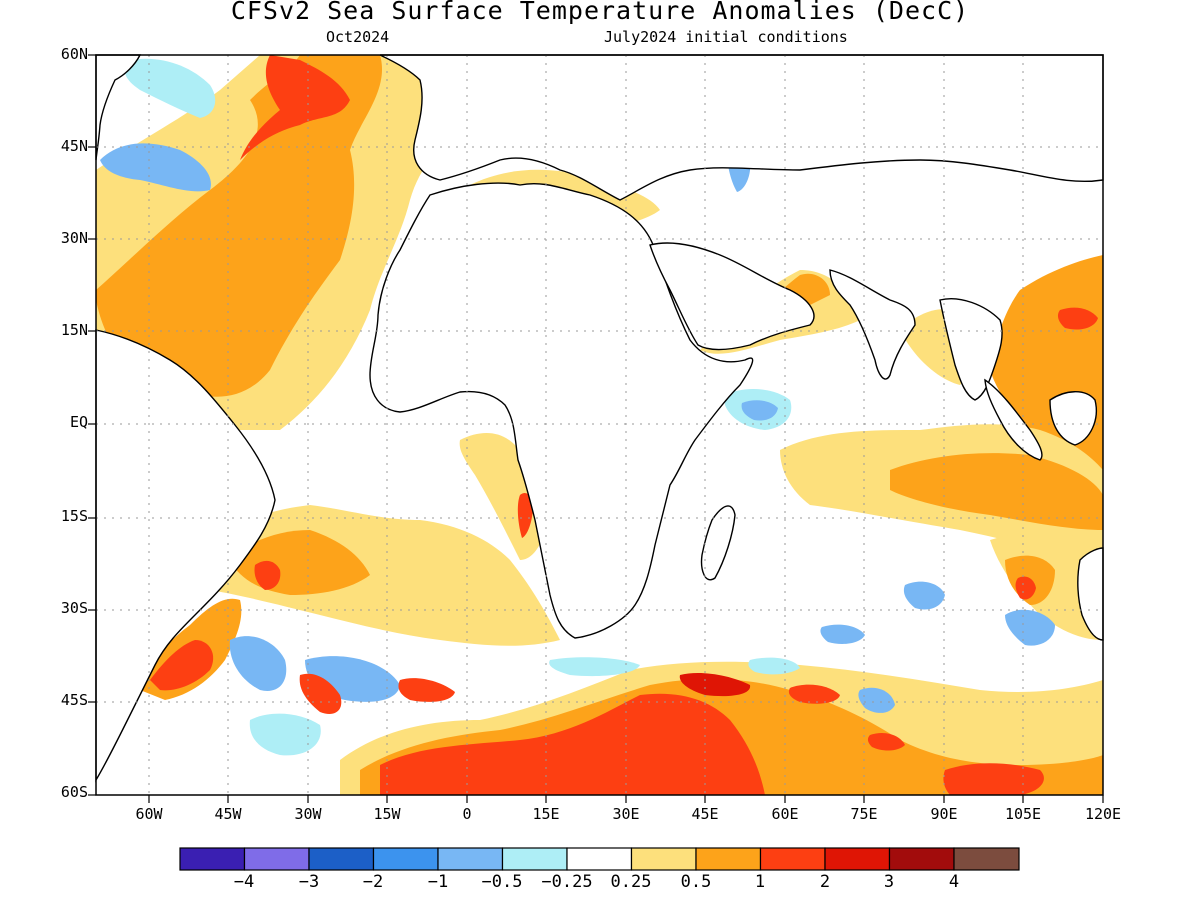 The height and width of the screenshot is (900, 1200). Describe the element at coordinates (467, 814) in the screenshot. I see `lon-label-0: 0` at that location.